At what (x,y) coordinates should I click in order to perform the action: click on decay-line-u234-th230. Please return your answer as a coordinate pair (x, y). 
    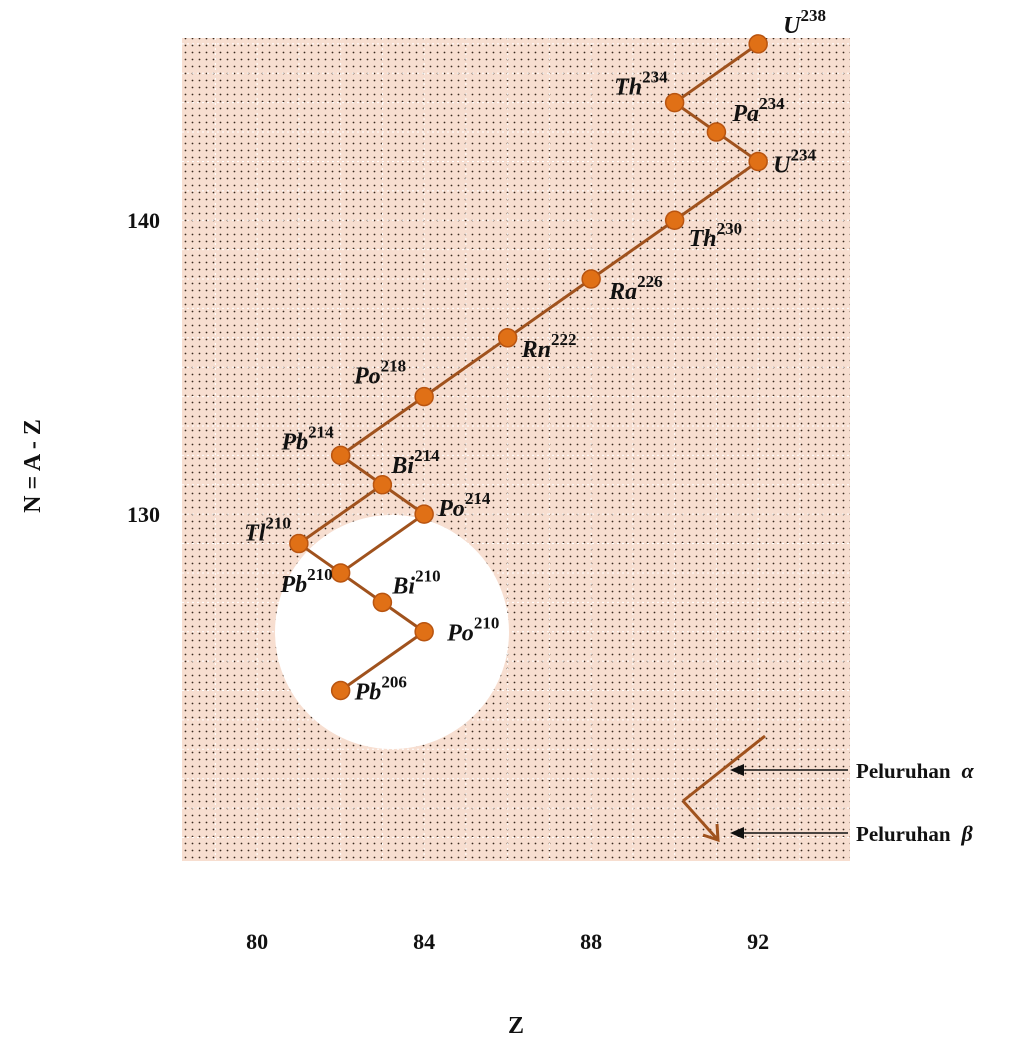
    Looking at the image, I should click on (716, 190).